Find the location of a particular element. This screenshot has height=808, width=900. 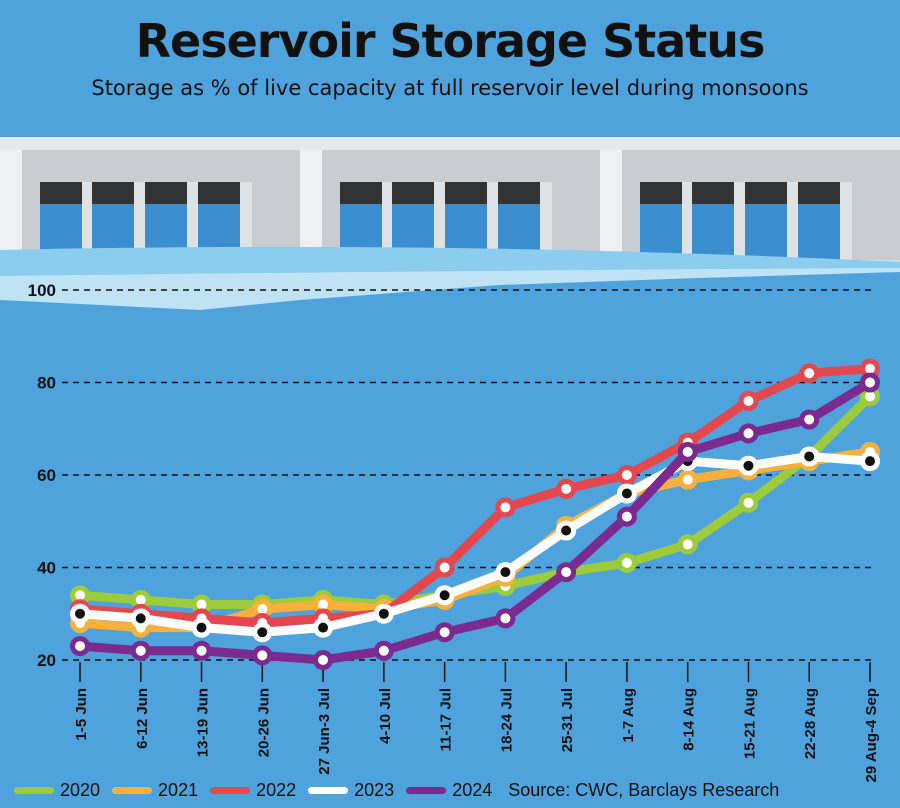

x-tick-label: 18-24 Jul is located at coordinates (506, 720).